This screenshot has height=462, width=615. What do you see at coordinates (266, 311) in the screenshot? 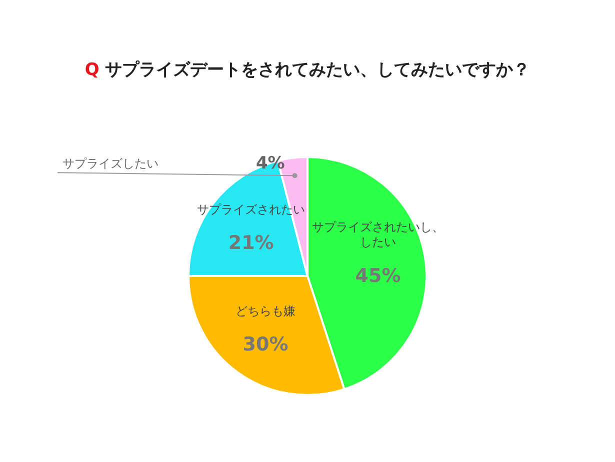
I see `slice-label: どちらも嫌` at bounding box center [266, 311].